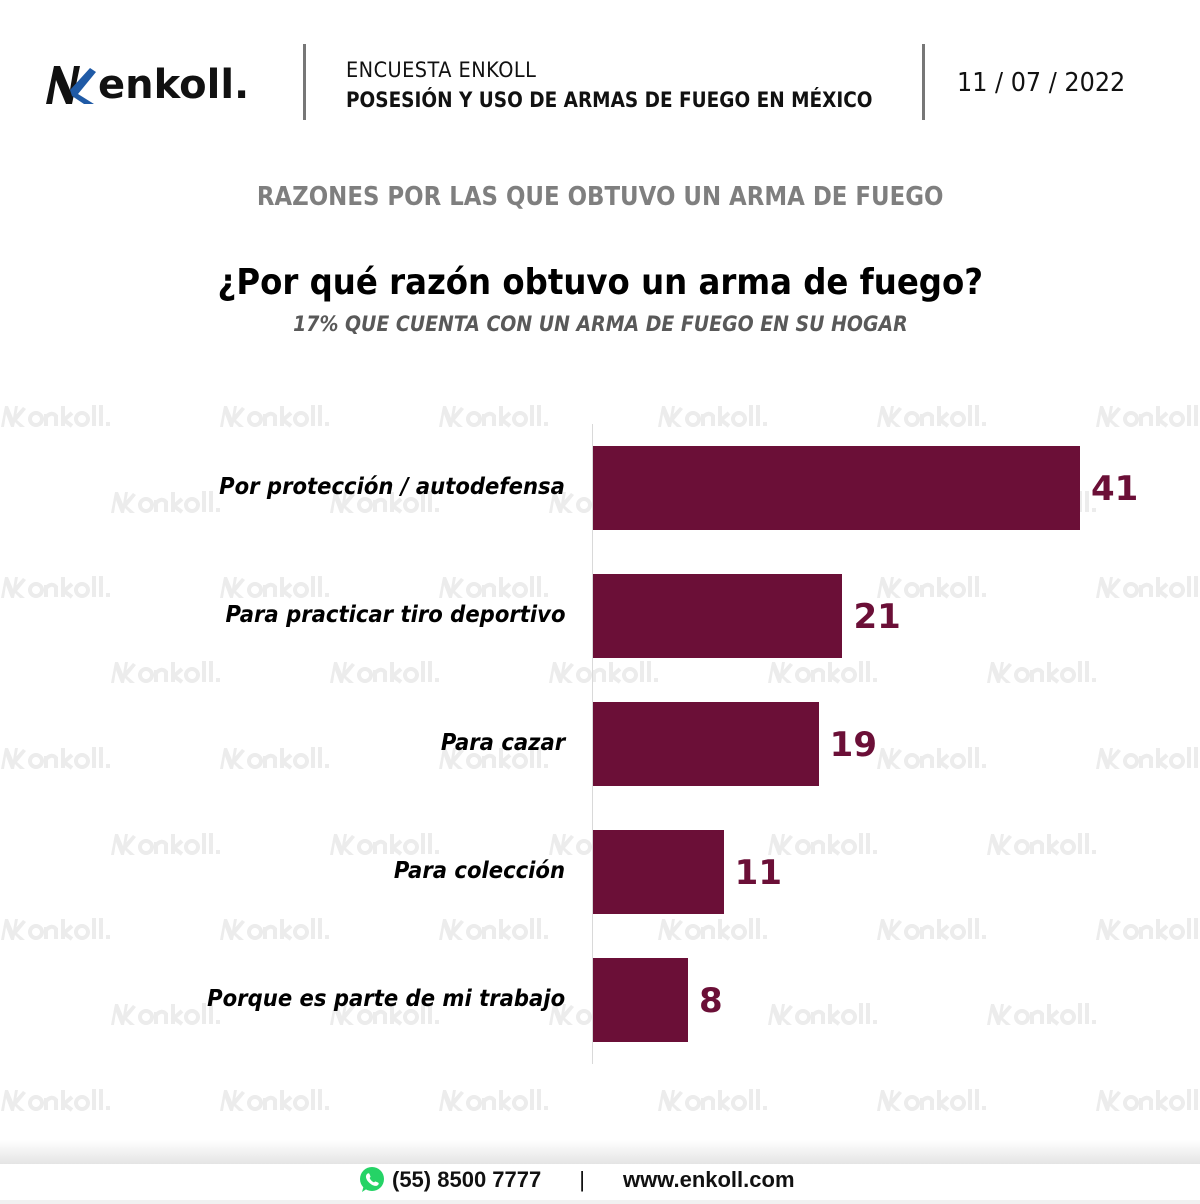 This screenshot has width=1200, height=1204. I want to click on data-label: 8, so click(711, 1001).